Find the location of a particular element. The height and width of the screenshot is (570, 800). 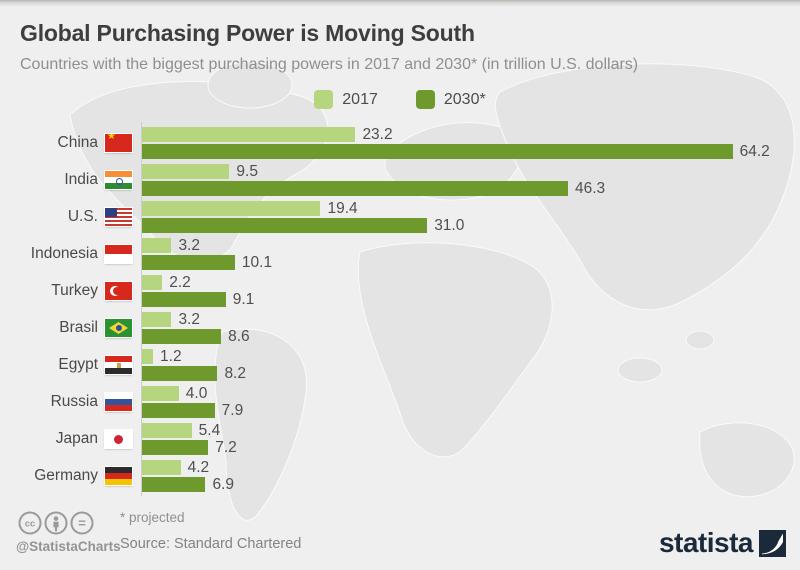

chart-row-brasil: Brasil 3.2 8.6 is located at coordinates (400, 327).